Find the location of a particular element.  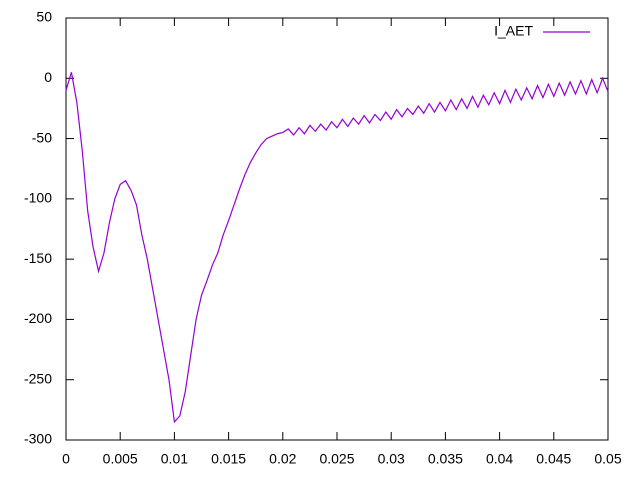

x-tick-label: 0.02 is located at coordinates (282, 459).